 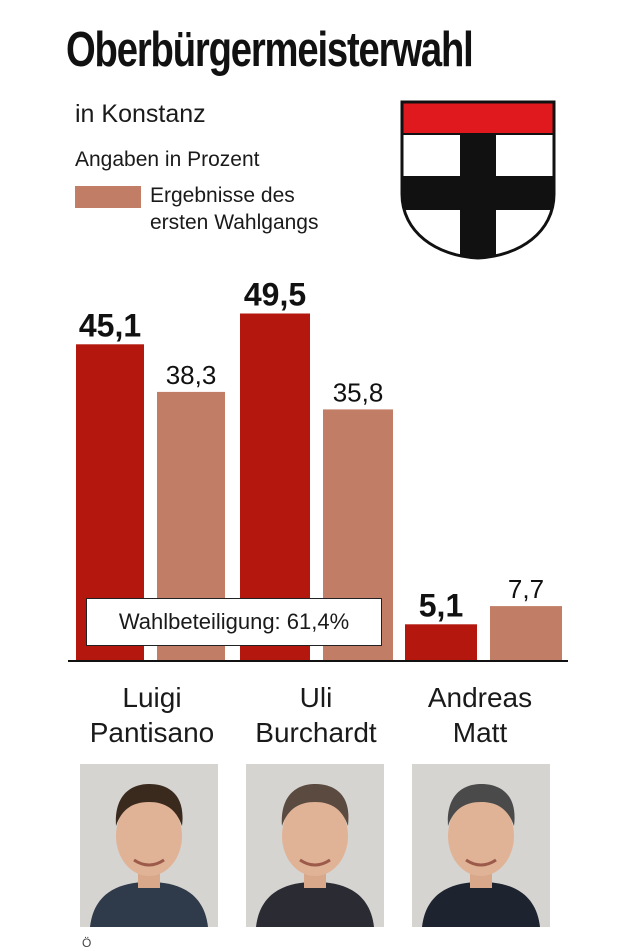 What do you see at coordinates (526, 589) in the screenshot?
I see `data-label-first-round-2: 7,7` at bounding box center [526, 589].